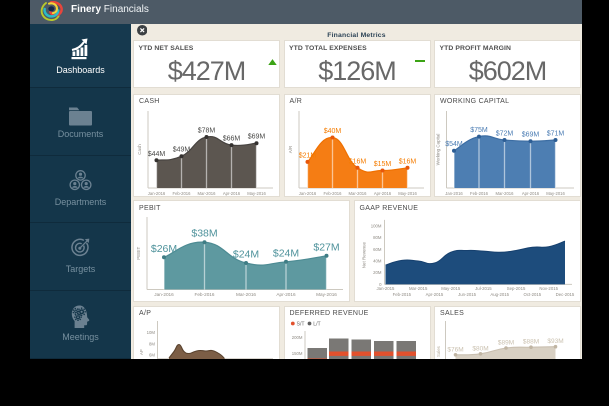 The height and width of the screenshot is (406, 609). I want to click on svg-text: $89M, so click(506, 342).